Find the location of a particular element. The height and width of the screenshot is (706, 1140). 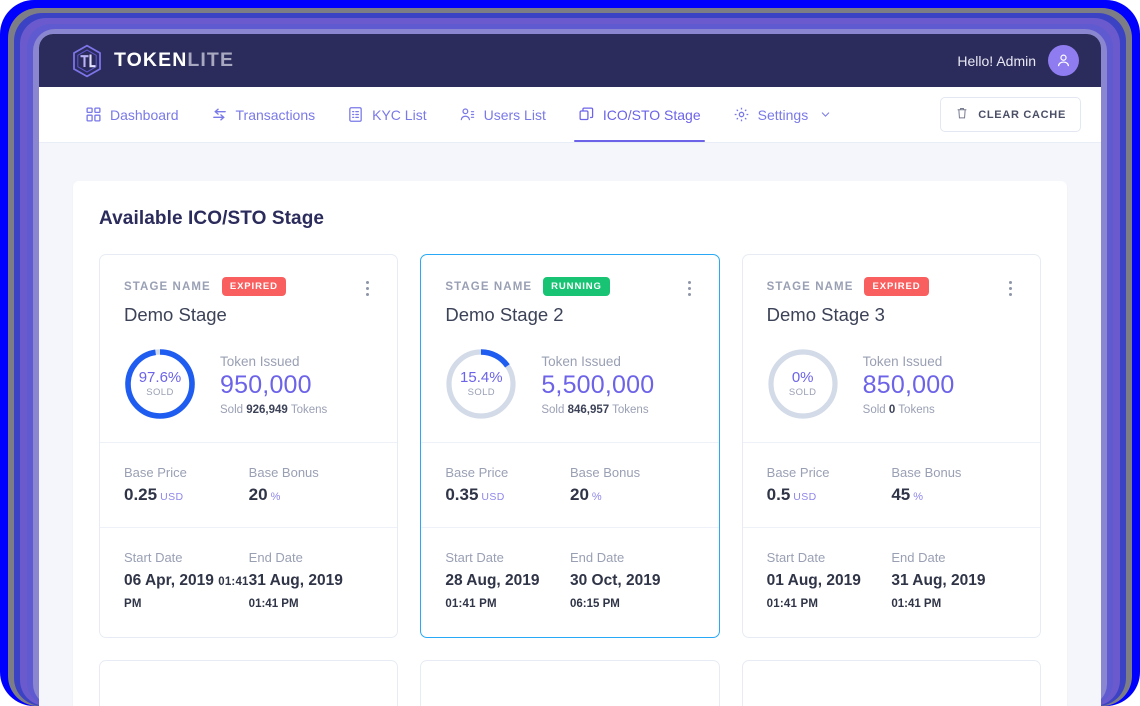

donut-center-text: 15.4% SOLD is located at coordinates (481, 384).